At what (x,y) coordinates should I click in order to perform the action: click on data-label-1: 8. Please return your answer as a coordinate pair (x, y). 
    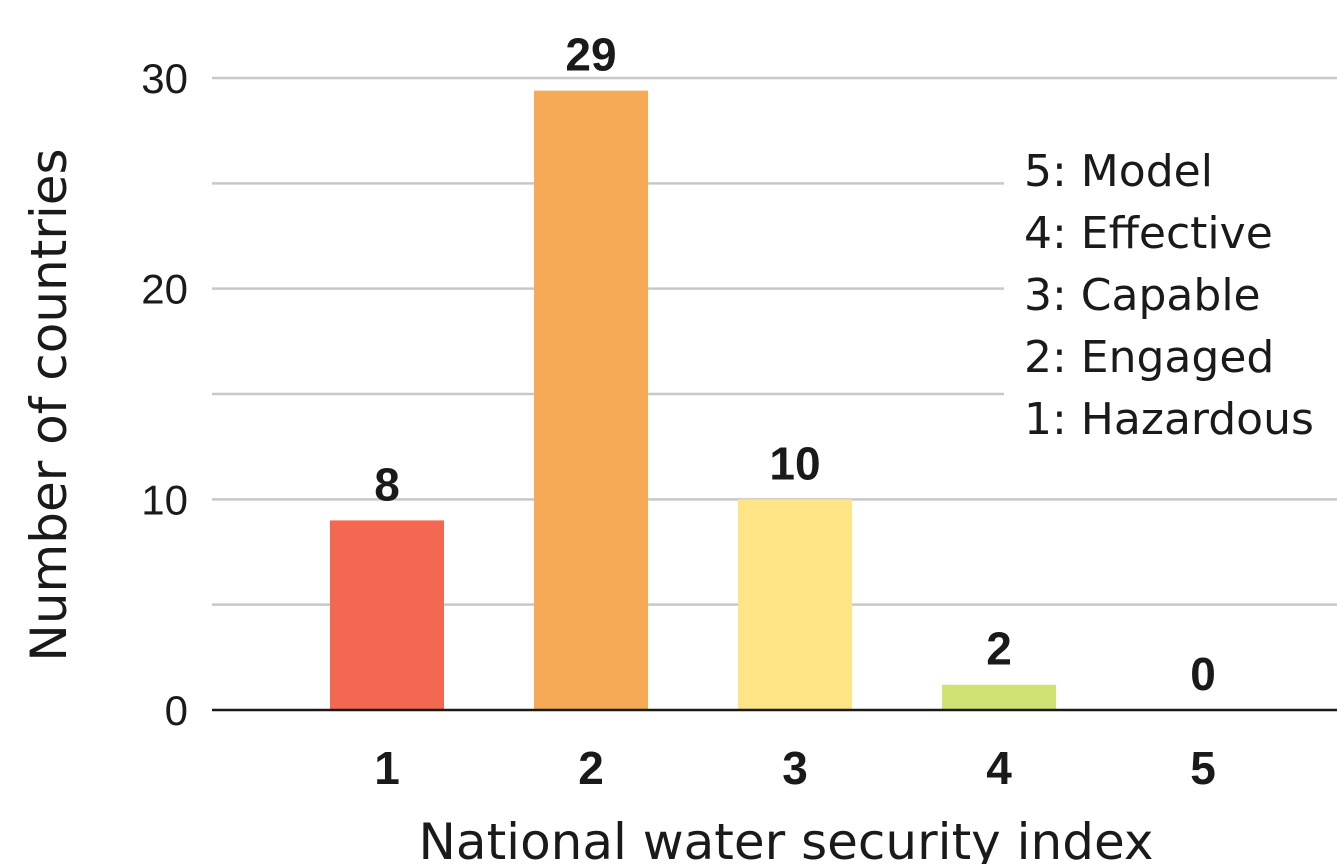
    Looking at the image, I should click on (387, 484).